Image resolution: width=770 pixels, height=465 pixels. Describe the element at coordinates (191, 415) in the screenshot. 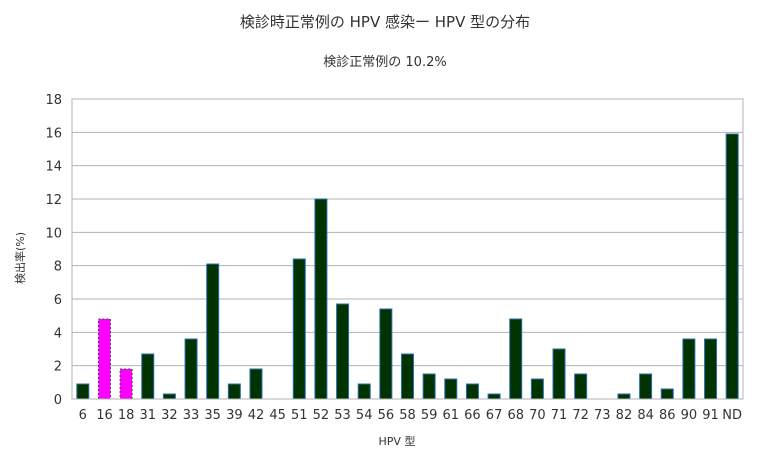

I see `x-tick-label: 33` at that location.